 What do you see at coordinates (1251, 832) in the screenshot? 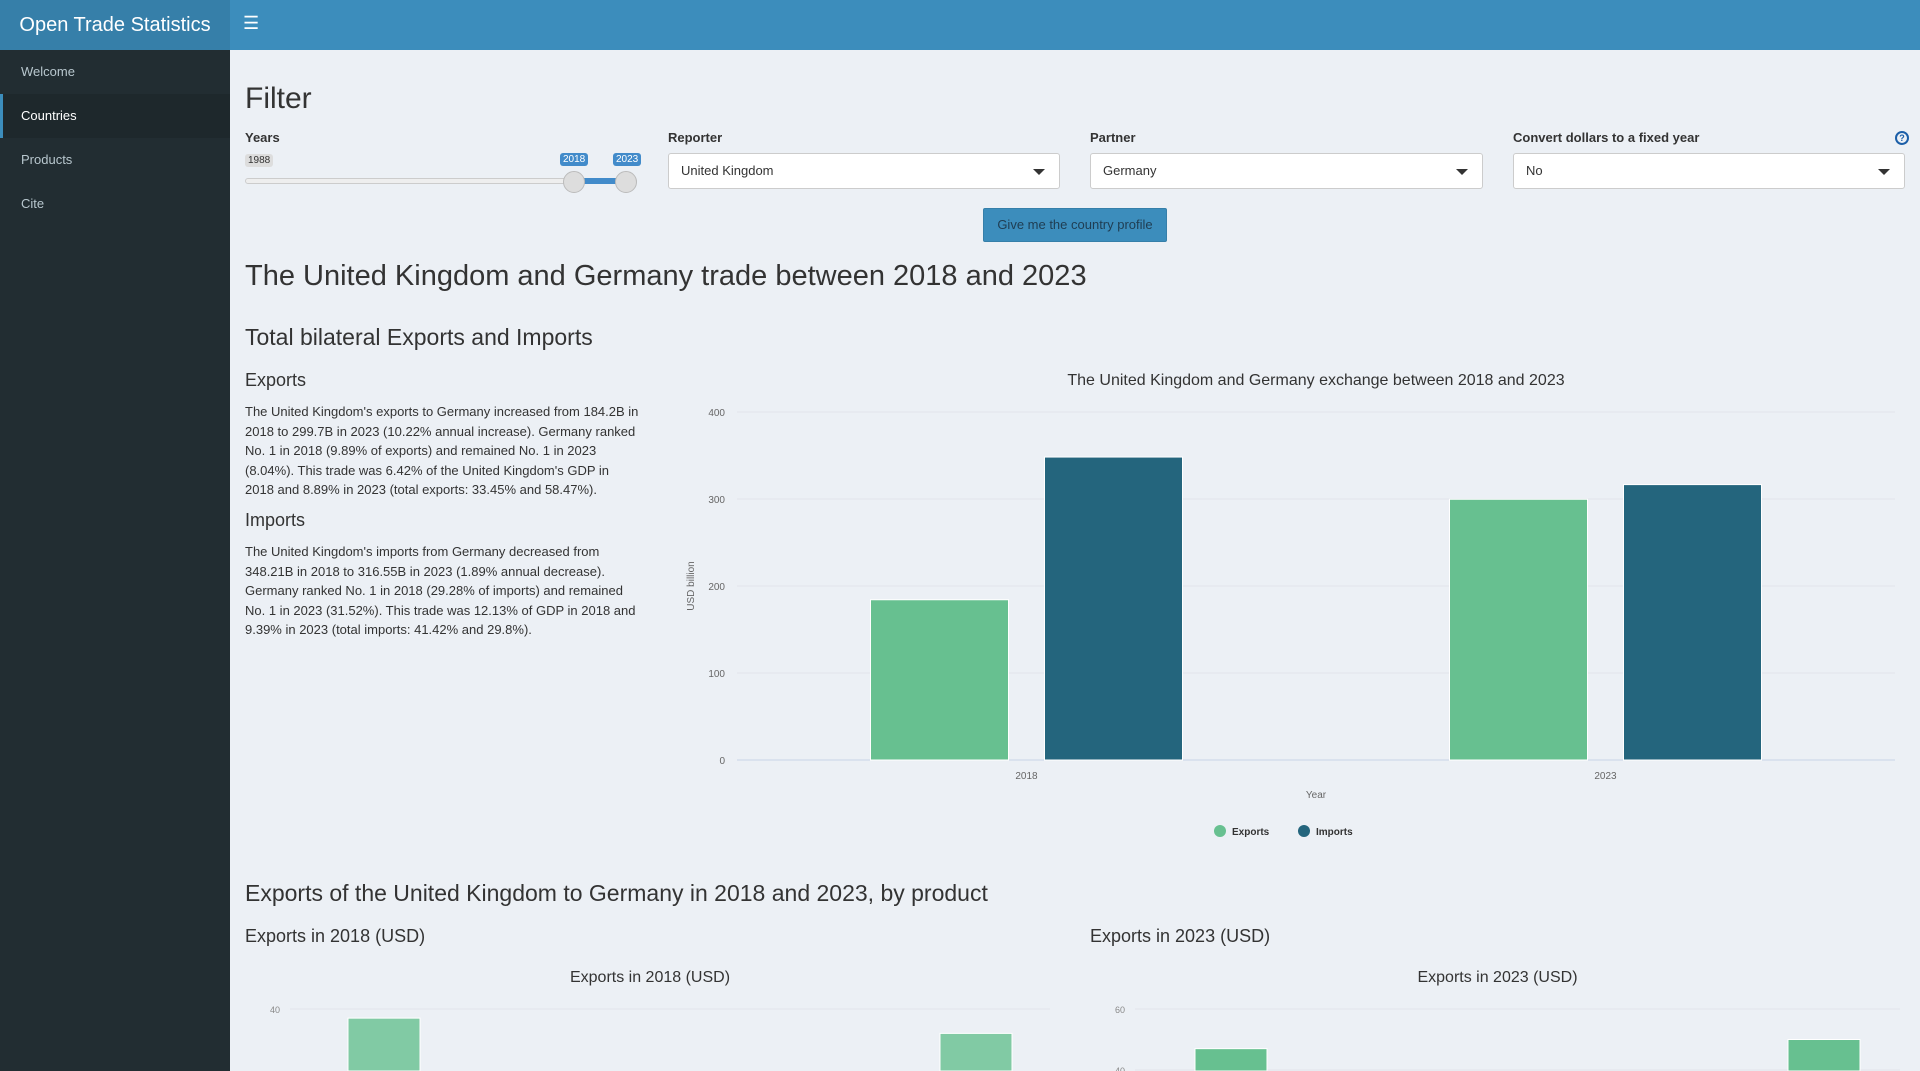
I see `legend-label-exports: Exports` at bounding box center [1251, 832].